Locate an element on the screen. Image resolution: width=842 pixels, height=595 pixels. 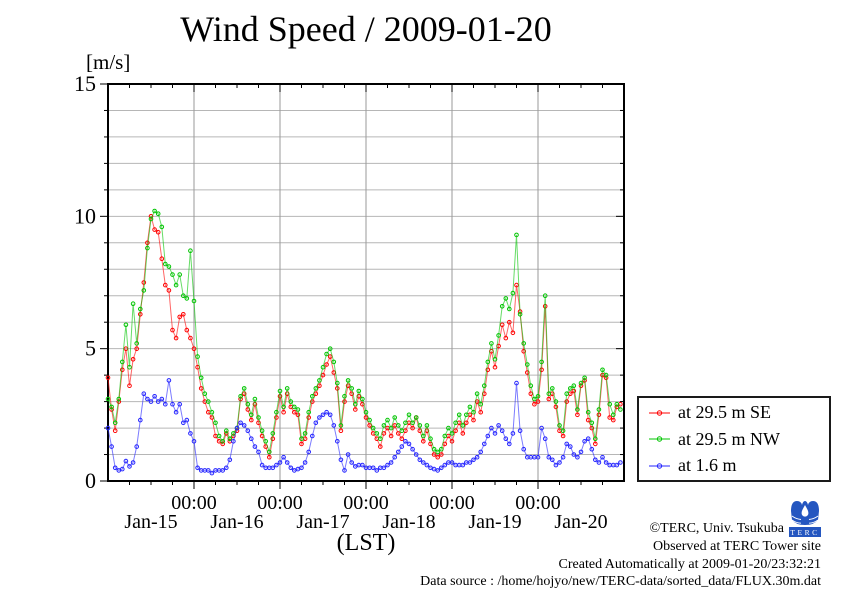
terc-logo: TERC is located at coordinates (805, 519).